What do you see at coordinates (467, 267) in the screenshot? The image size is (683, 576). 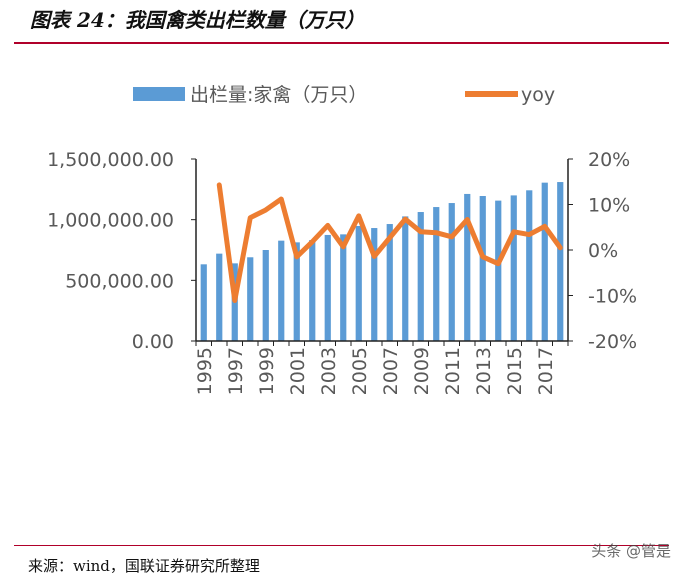 I see `bar-2012` at bounding box center [467, 267].